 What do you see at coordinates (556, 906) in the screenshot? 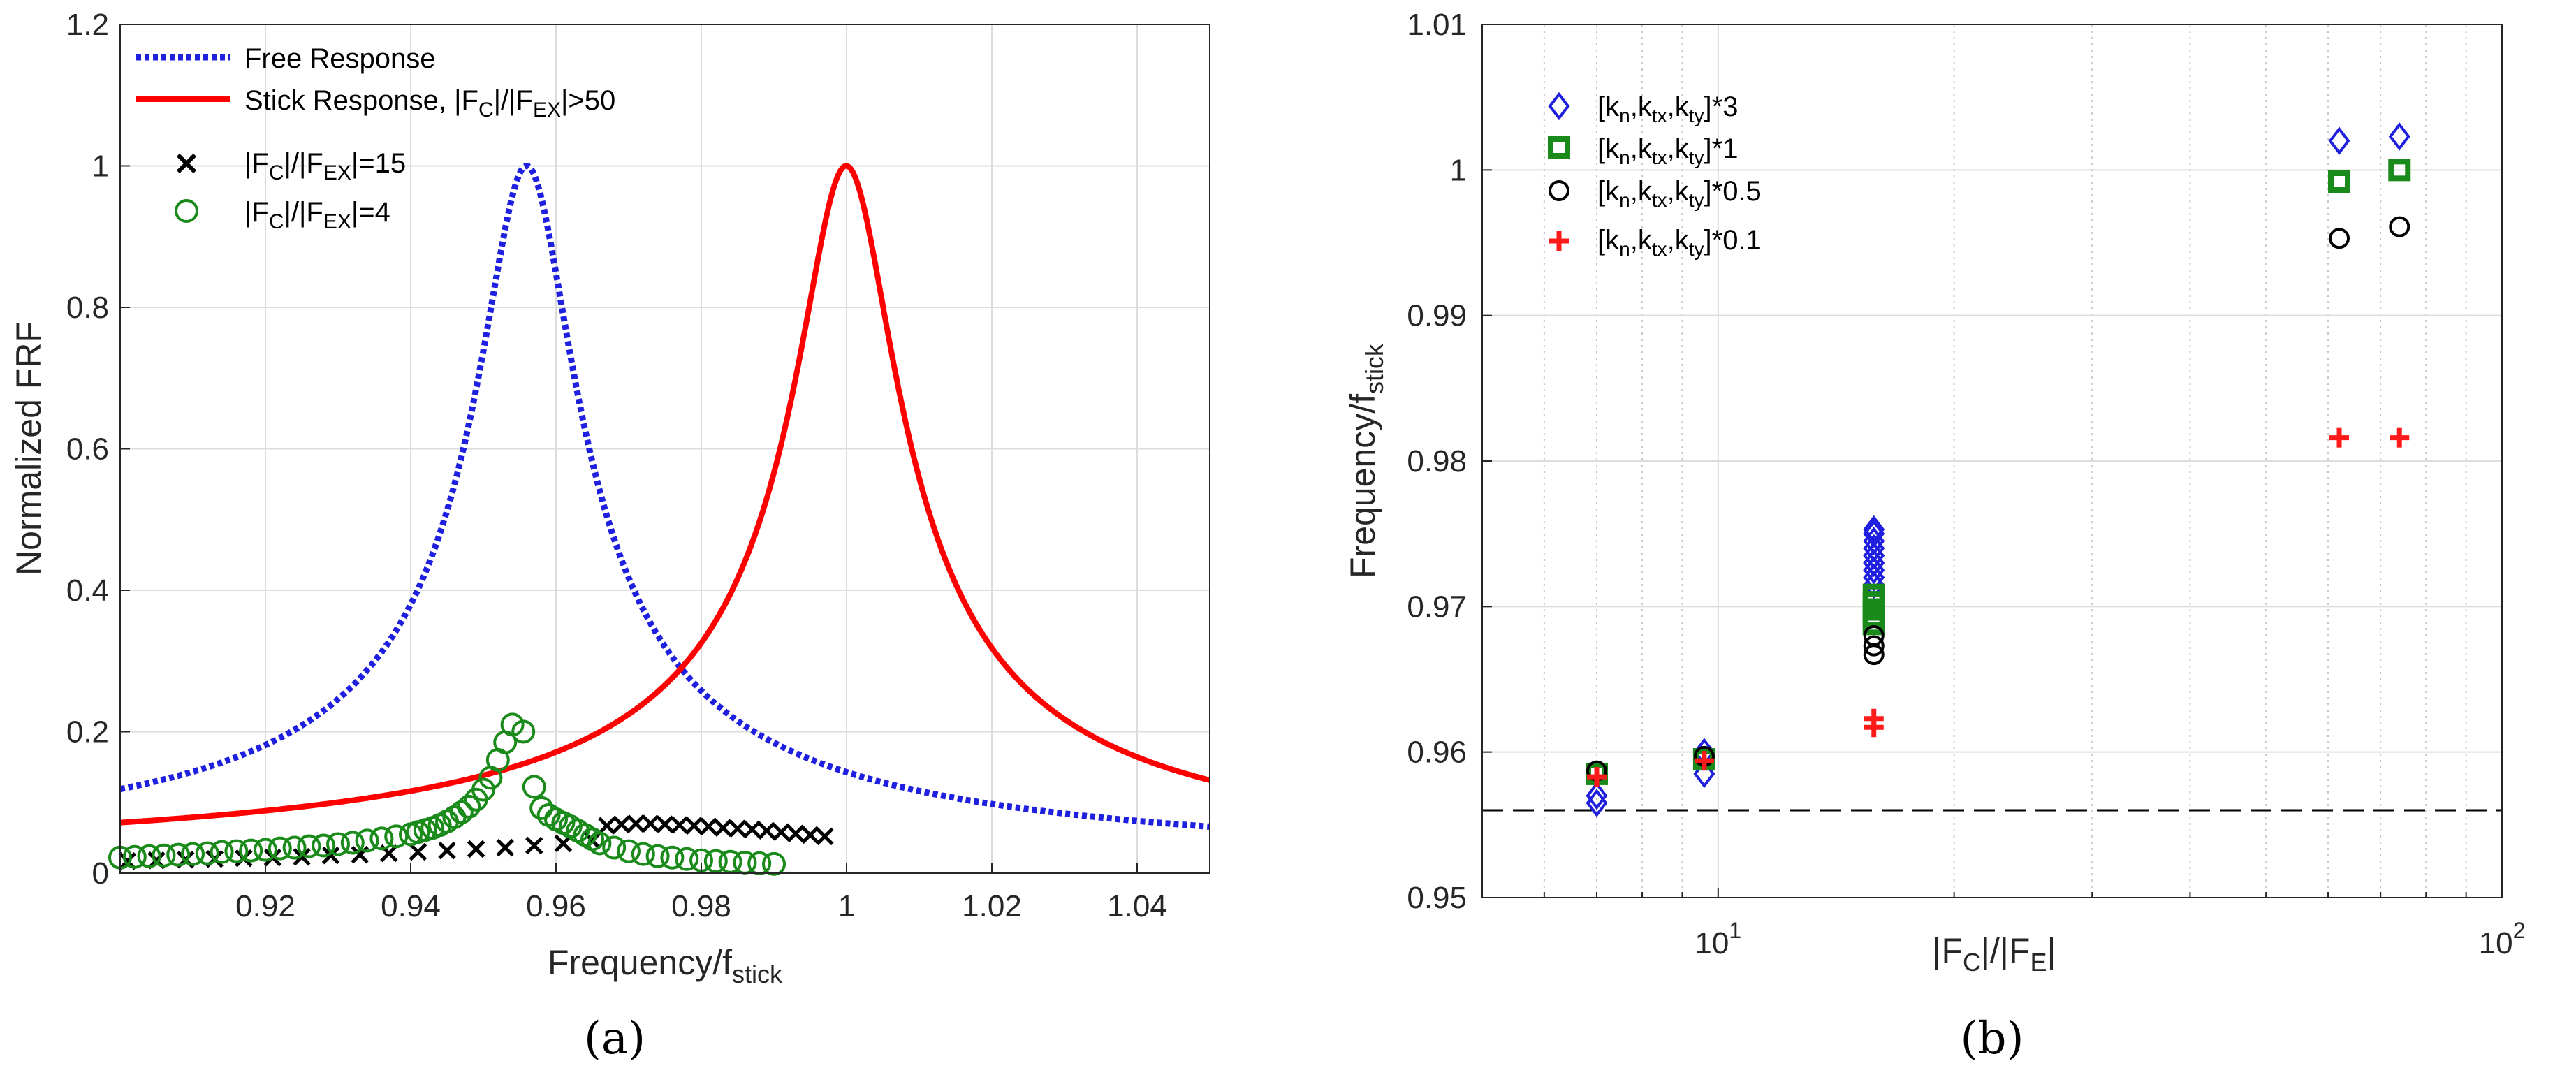
I see `panel-a-xtick-label: 0.96` at bounding box center [556, 906].